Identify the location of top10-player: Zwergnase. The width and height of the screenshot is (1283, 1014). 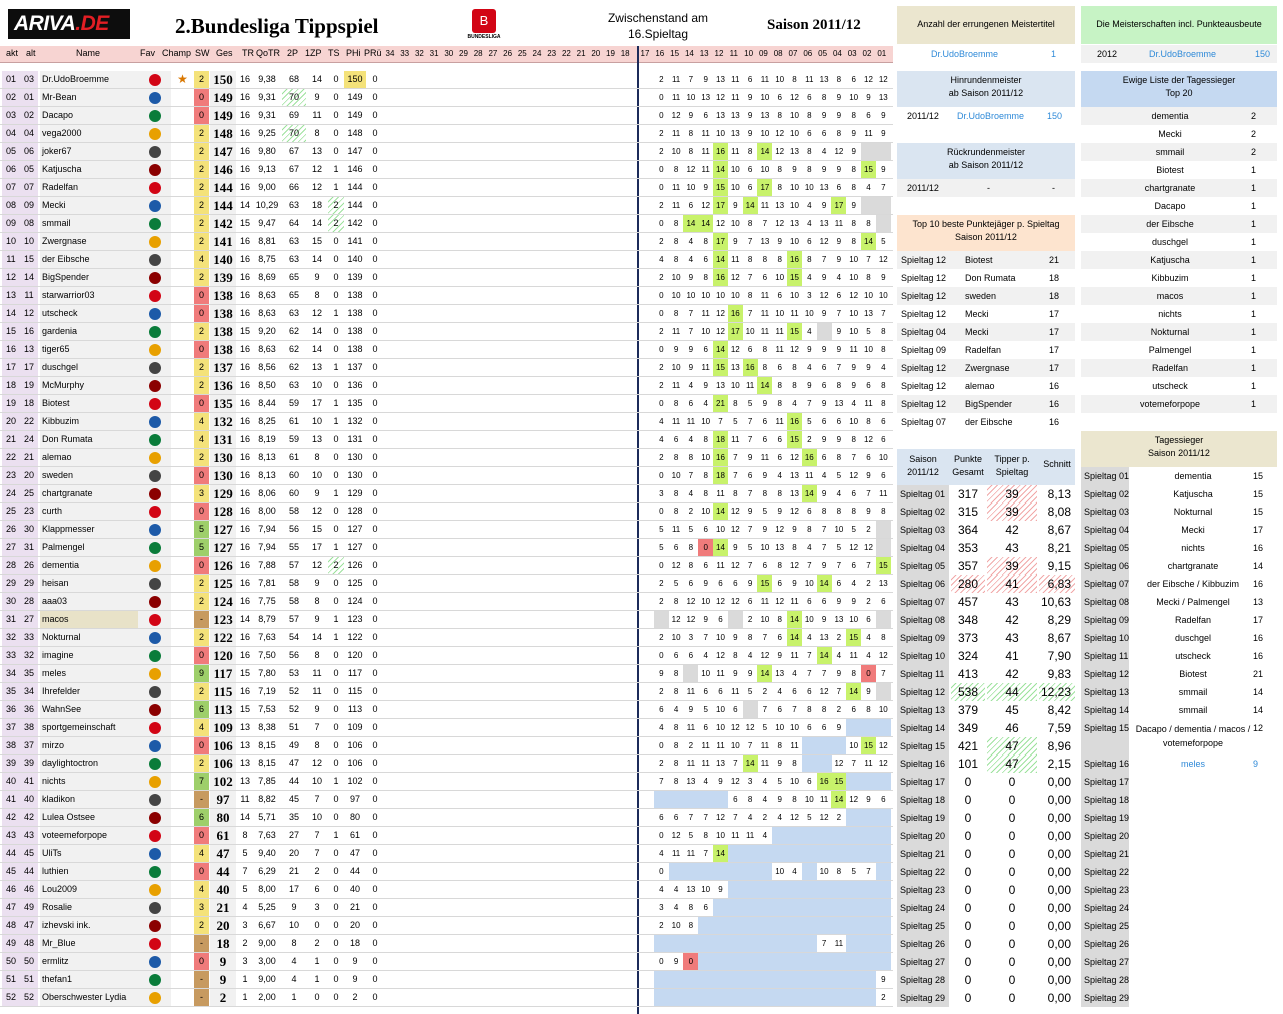
(987, 368).